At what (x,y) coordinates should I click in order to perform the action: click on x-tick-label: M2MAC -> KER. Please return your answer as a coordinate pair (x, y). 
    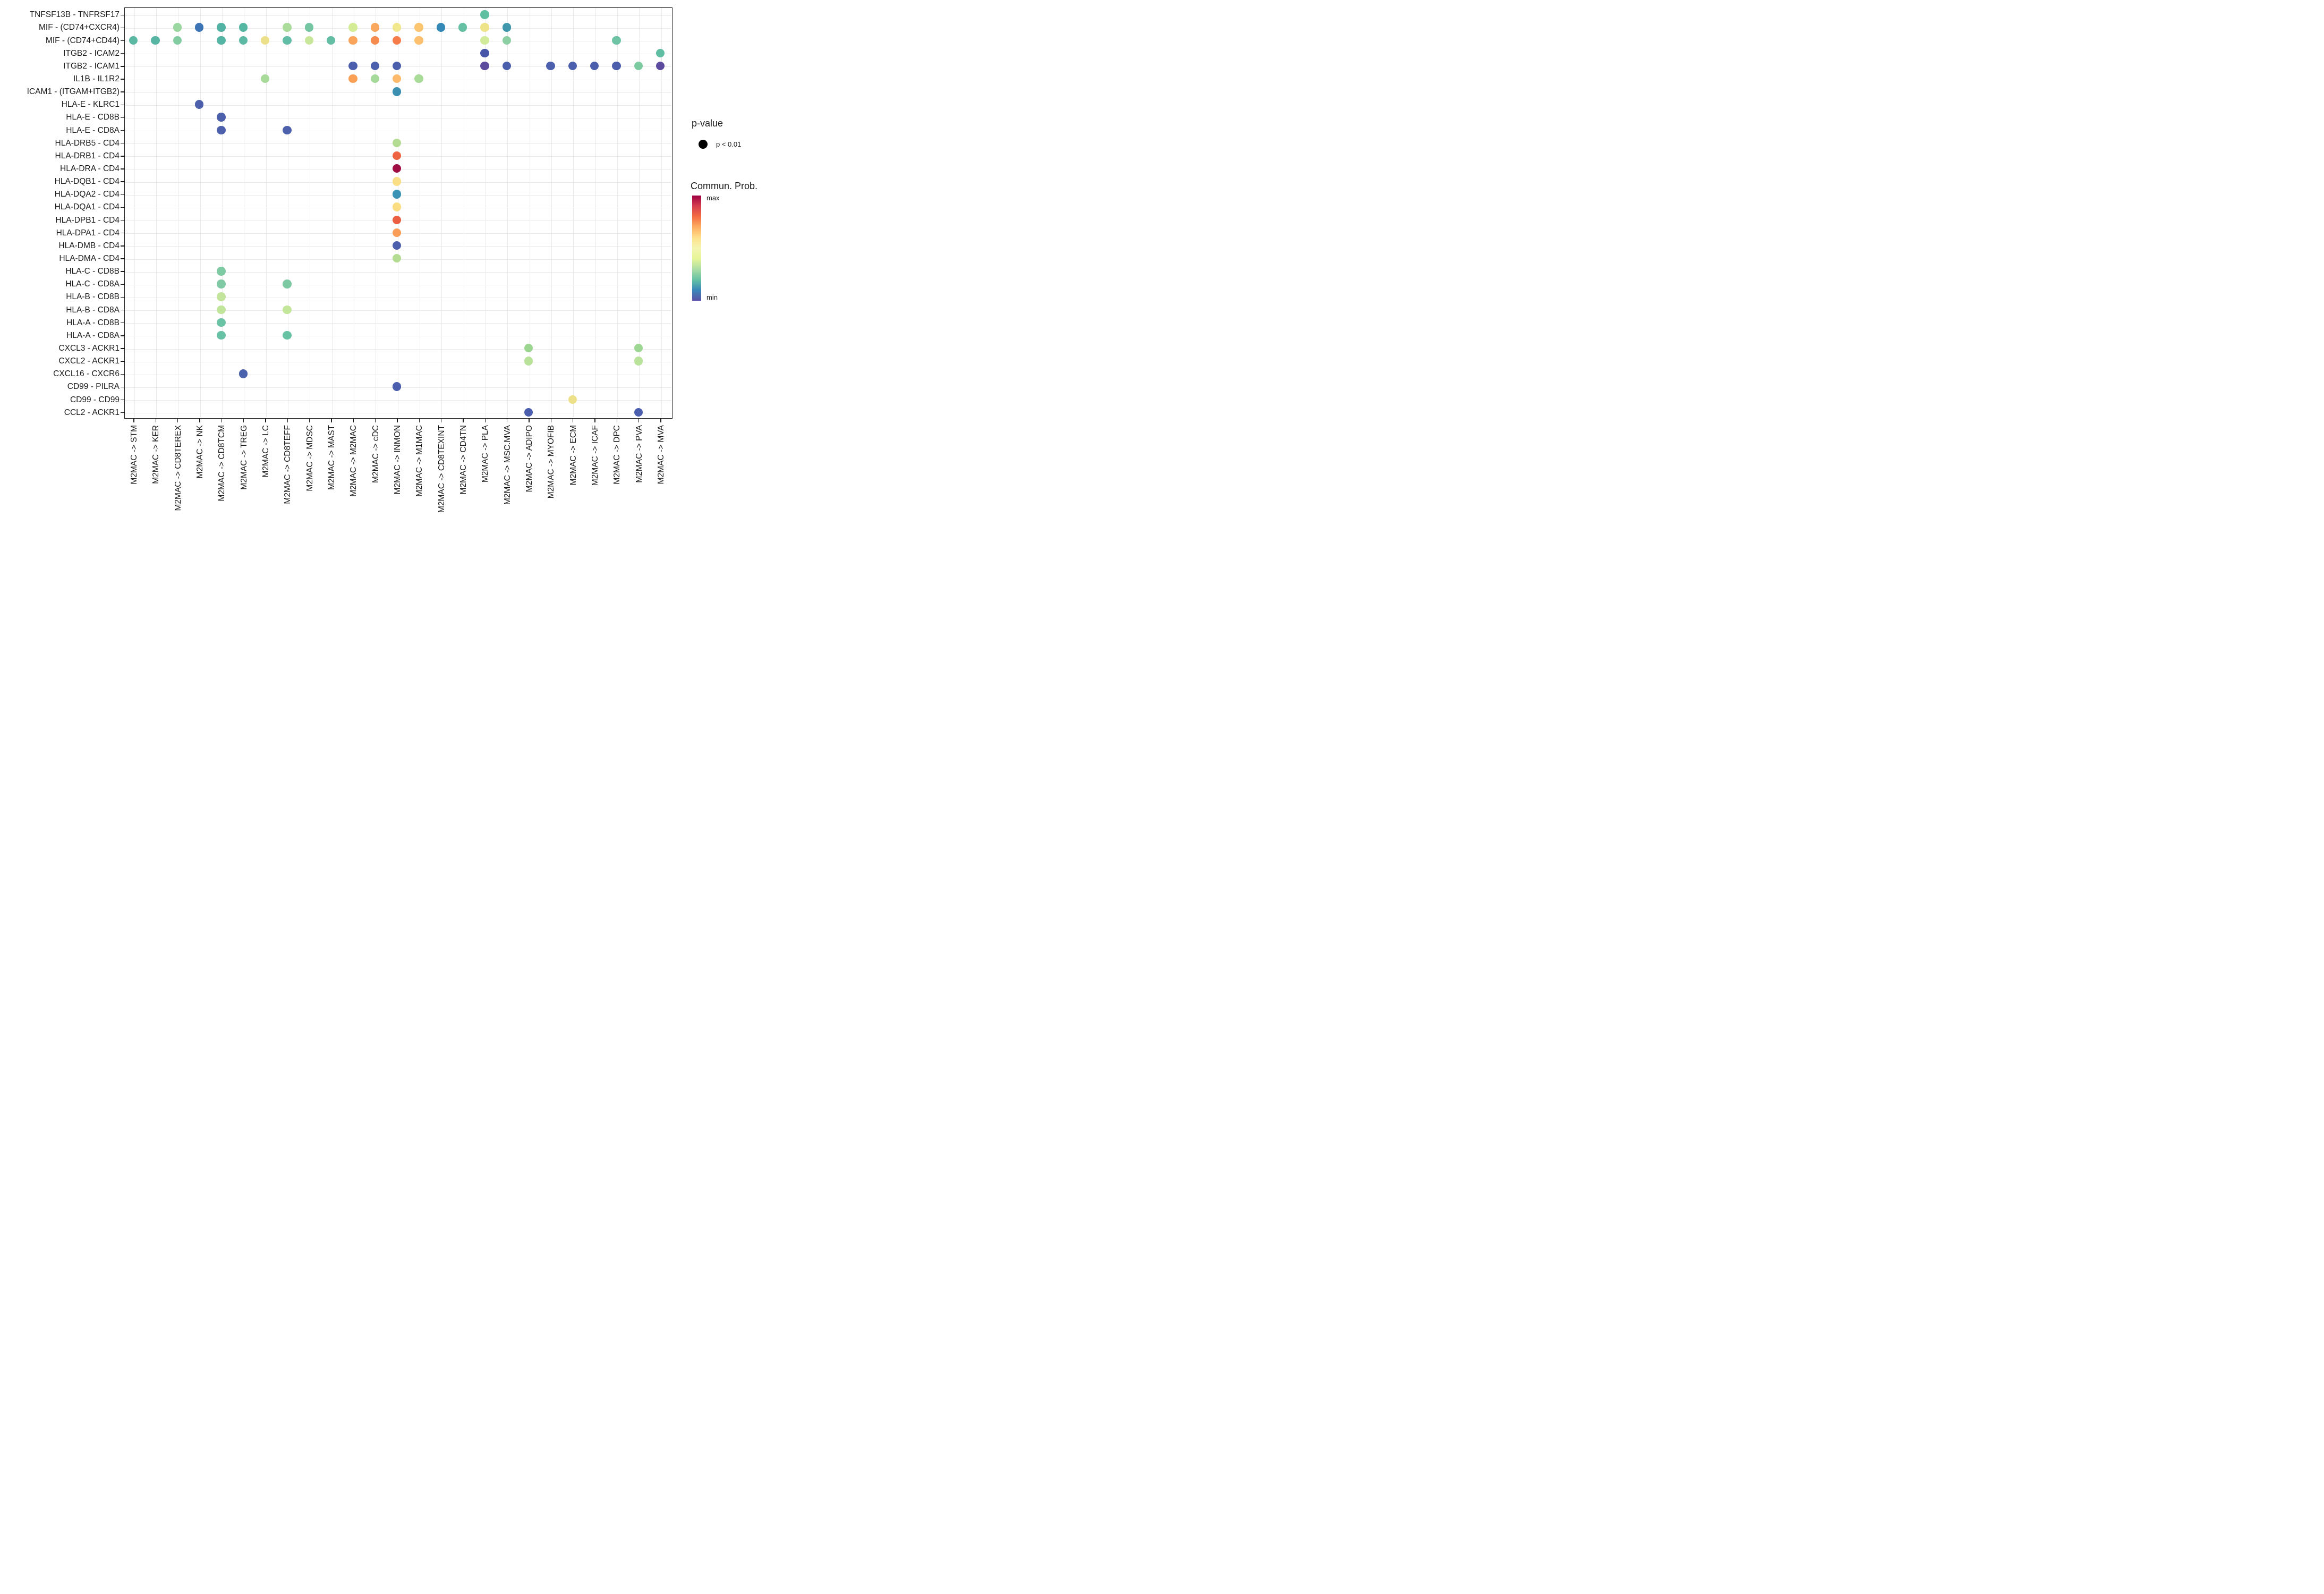
    Looking at the image, I should click on (156, 454).